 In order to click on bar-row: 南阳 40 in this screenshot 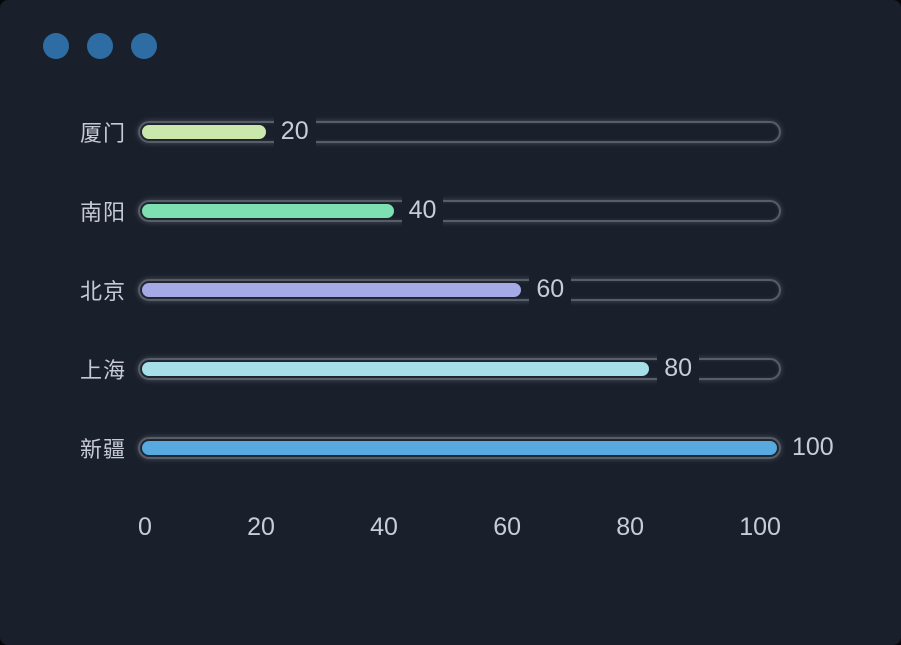, I will do `click(480, 210)`.